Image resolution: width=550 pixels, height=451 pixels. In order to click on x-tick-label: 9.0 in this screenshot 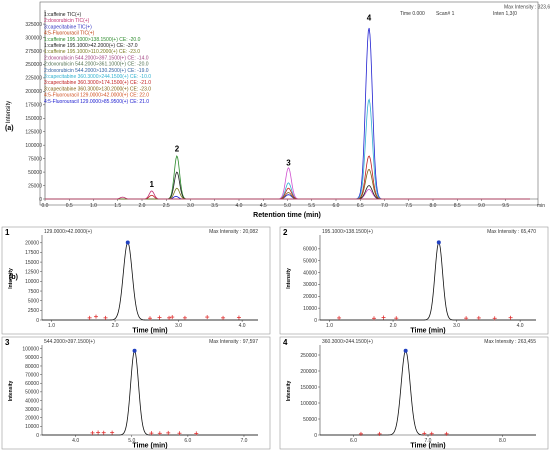, I will do `click(481, 206)`.